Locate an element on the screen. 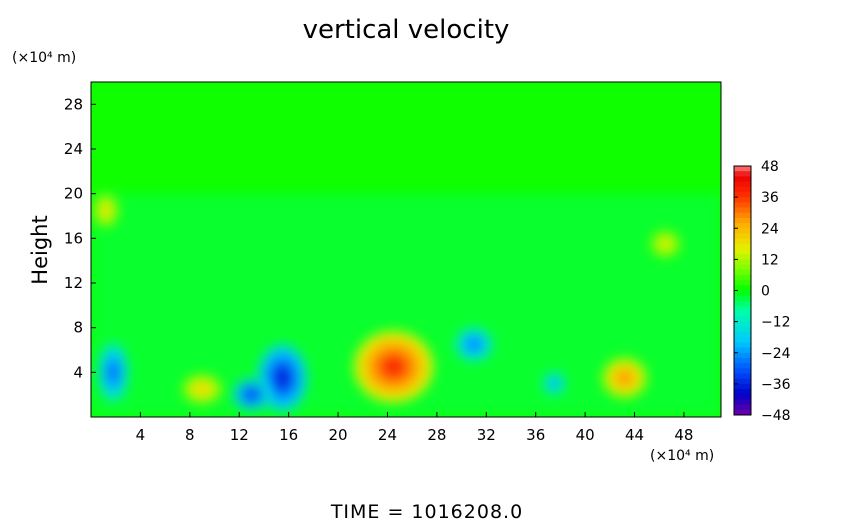 The image size is (854, 519). y-tick-label: 8 is located at coordinates (78, 328).